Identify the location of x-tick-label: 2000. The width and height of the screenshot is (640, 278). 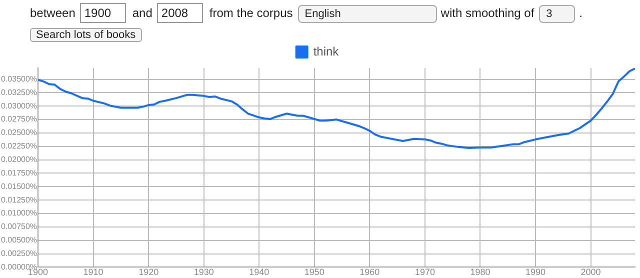
(590, 272).